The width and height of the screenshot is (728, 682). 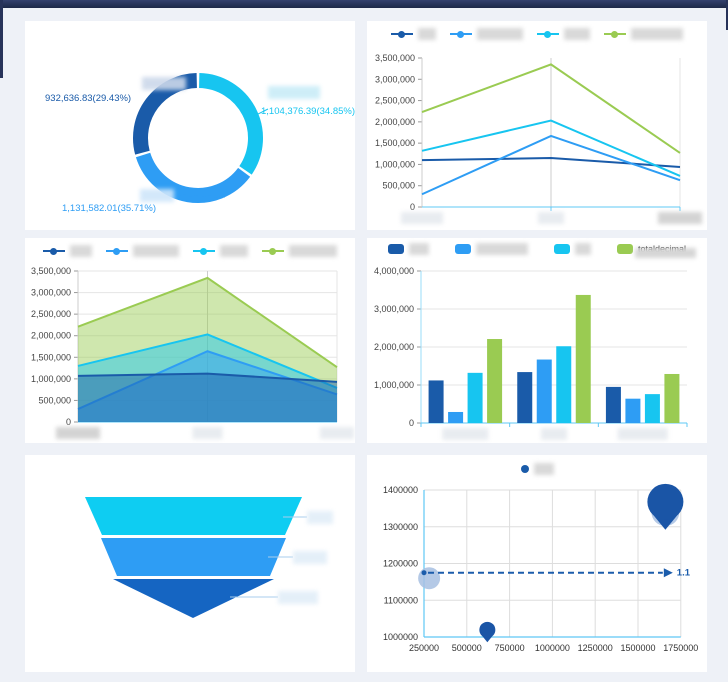 I want to click on area-fill-green, so click(x=207, y=349).